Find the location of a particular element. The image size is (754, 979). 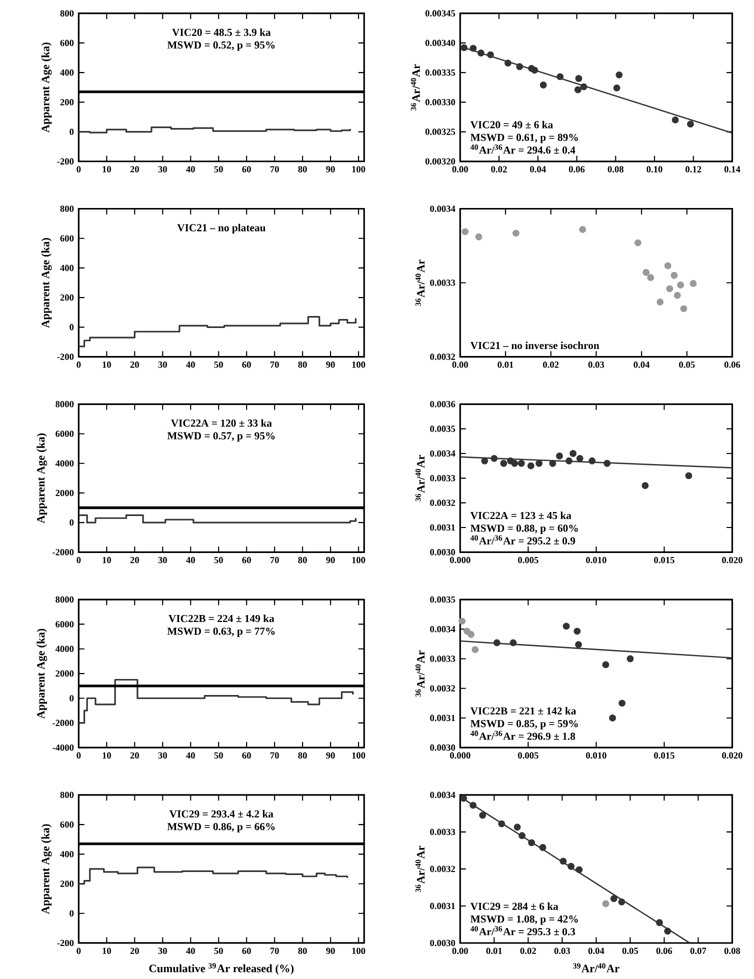

annotation: MSWD = 0.86, p = 66% is located at coordinates (221, 827).